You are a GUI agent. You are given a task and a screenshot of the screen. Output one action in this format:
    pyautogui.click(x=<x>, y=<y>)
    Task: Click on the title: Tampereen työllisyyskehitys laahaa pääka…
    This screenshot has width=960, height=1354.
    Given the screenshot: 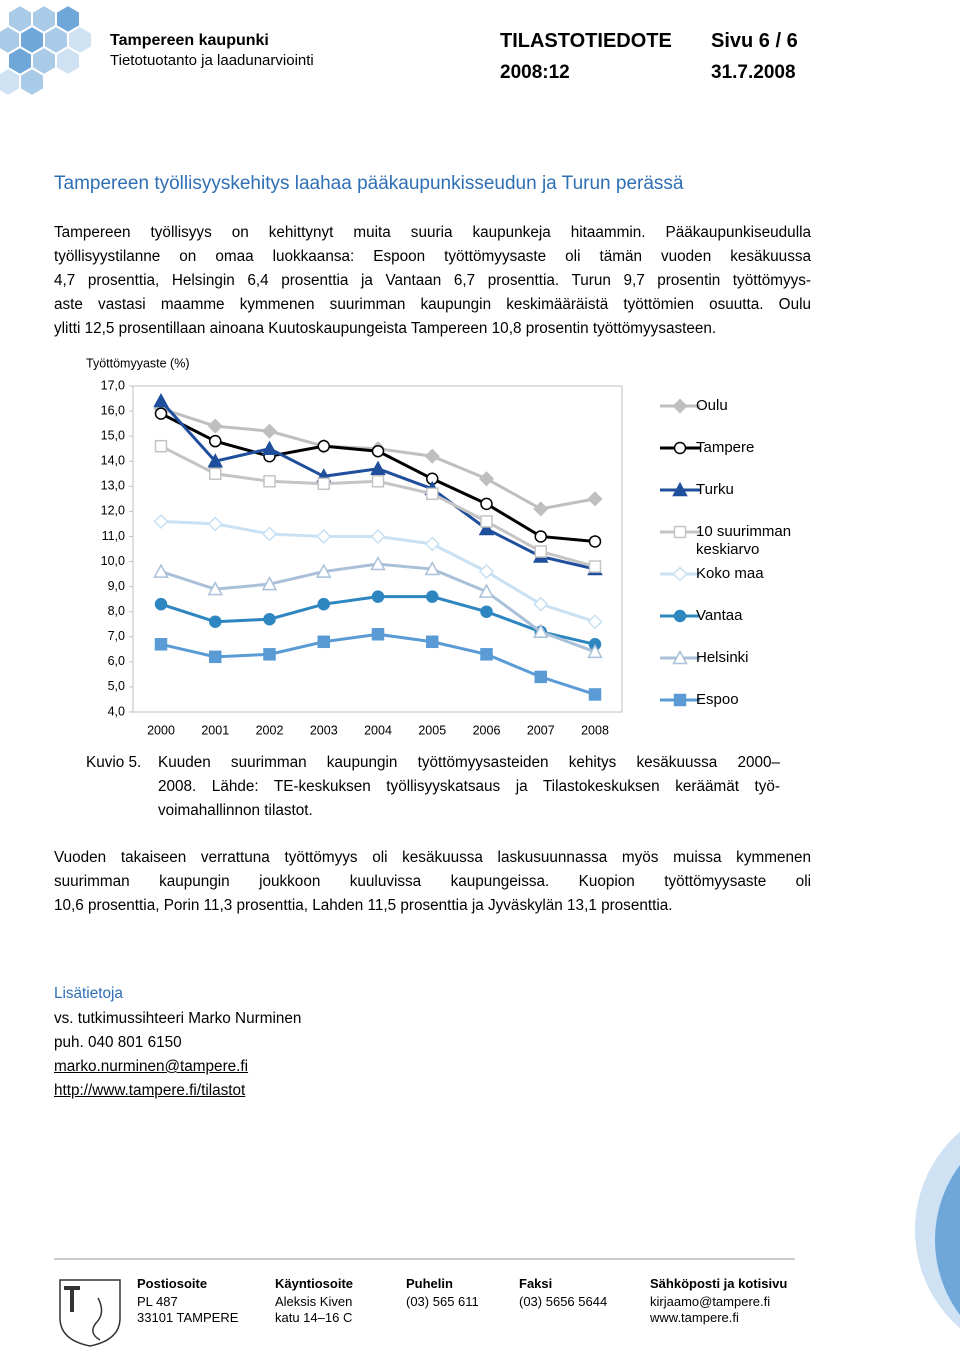 What is the action you would take?
    pyautogui.click(x=369, y=183)
    